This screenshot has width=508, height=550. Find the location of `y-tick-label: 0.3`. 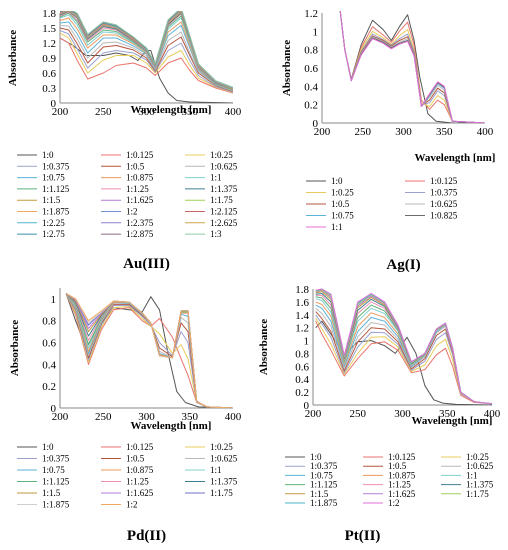

y-tick-label: 0.3 is located at coordinates (49, 89).